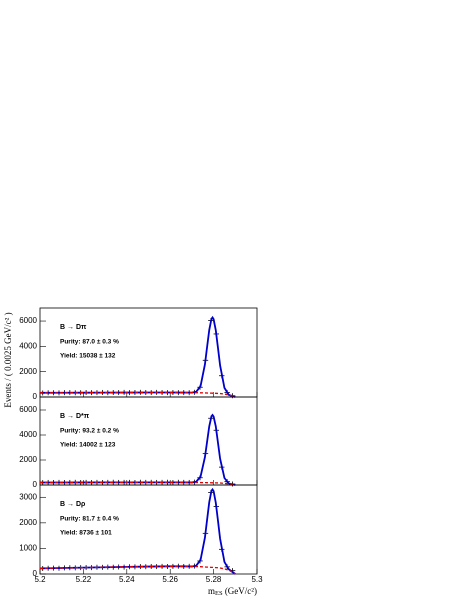  I want to click on annotation: Purity: 81.7 ± 0.4 %, so click(89, 519).